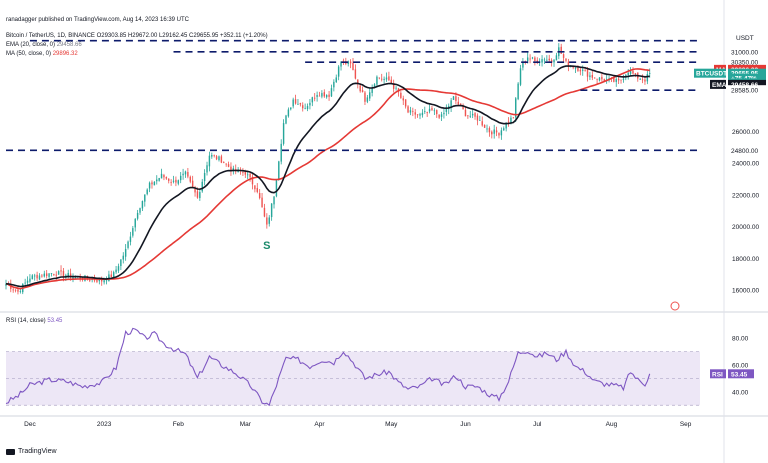 Image resolution: width=768 pixels, height=463 pixels. I want to click on rsi-value-tag: 53.45, so click(739, 374).